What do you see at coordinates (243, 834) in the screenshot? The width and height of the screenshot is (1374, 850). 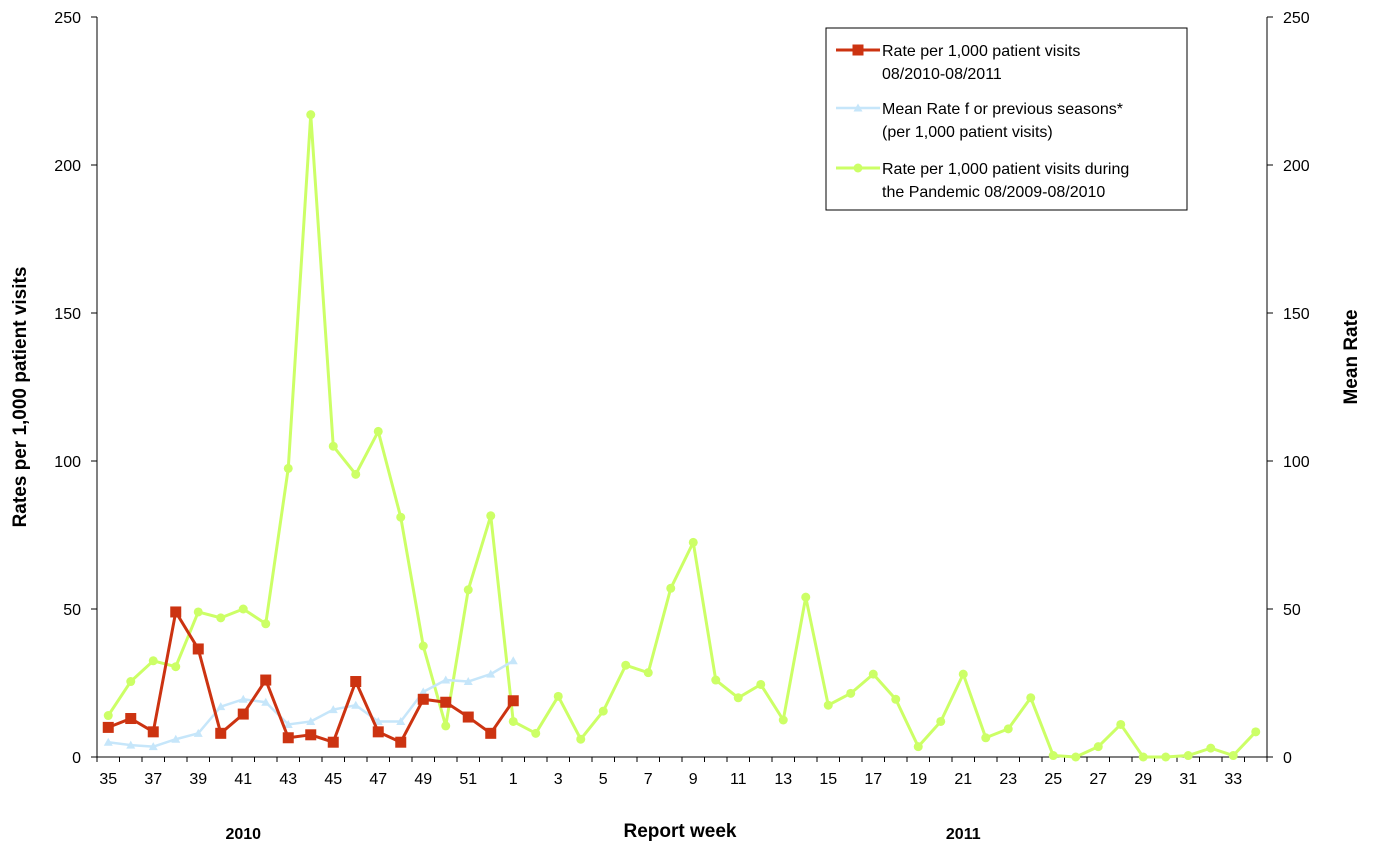 I see `year-label: 2010` at bounding box center [243, 834].